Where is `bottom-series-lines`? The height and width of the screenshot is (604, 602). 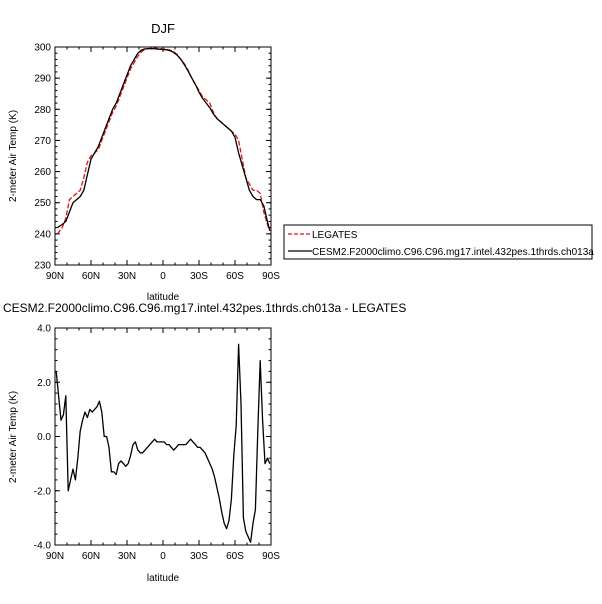 bottom-series-lines is located at coordinates (163, 443).